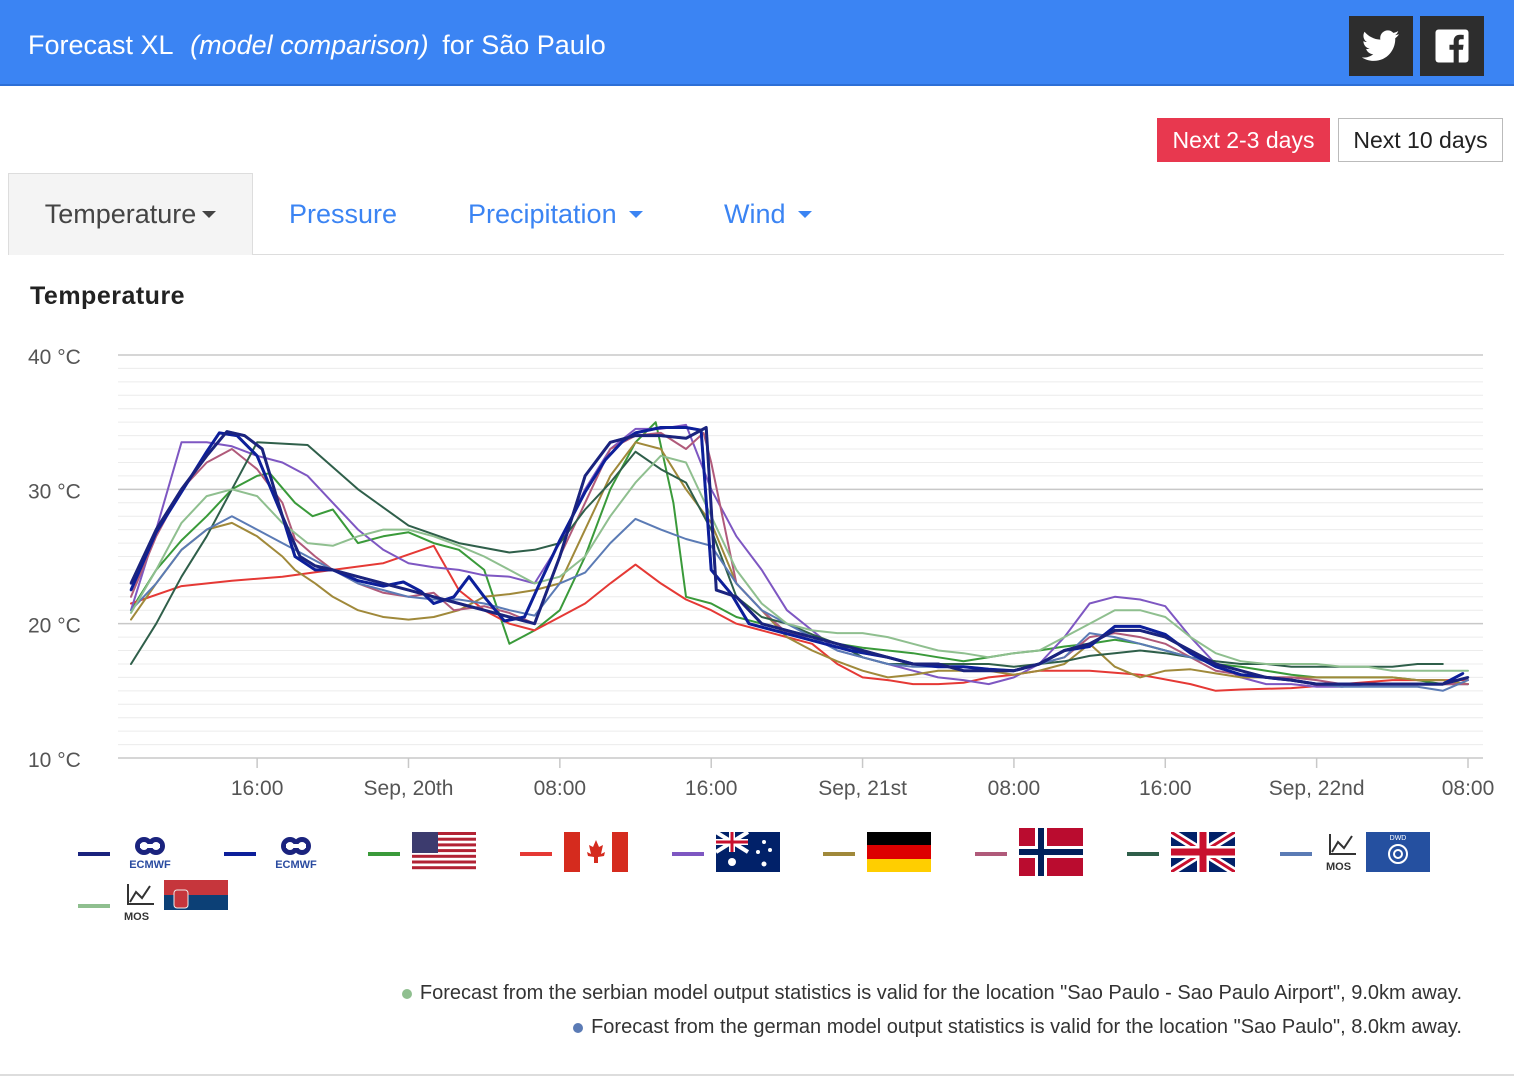 This screenshot has height=1082, width=1514. Describe the element at coordinates (756, 254) in the screenshot. I see `tabs-divider` at that location.